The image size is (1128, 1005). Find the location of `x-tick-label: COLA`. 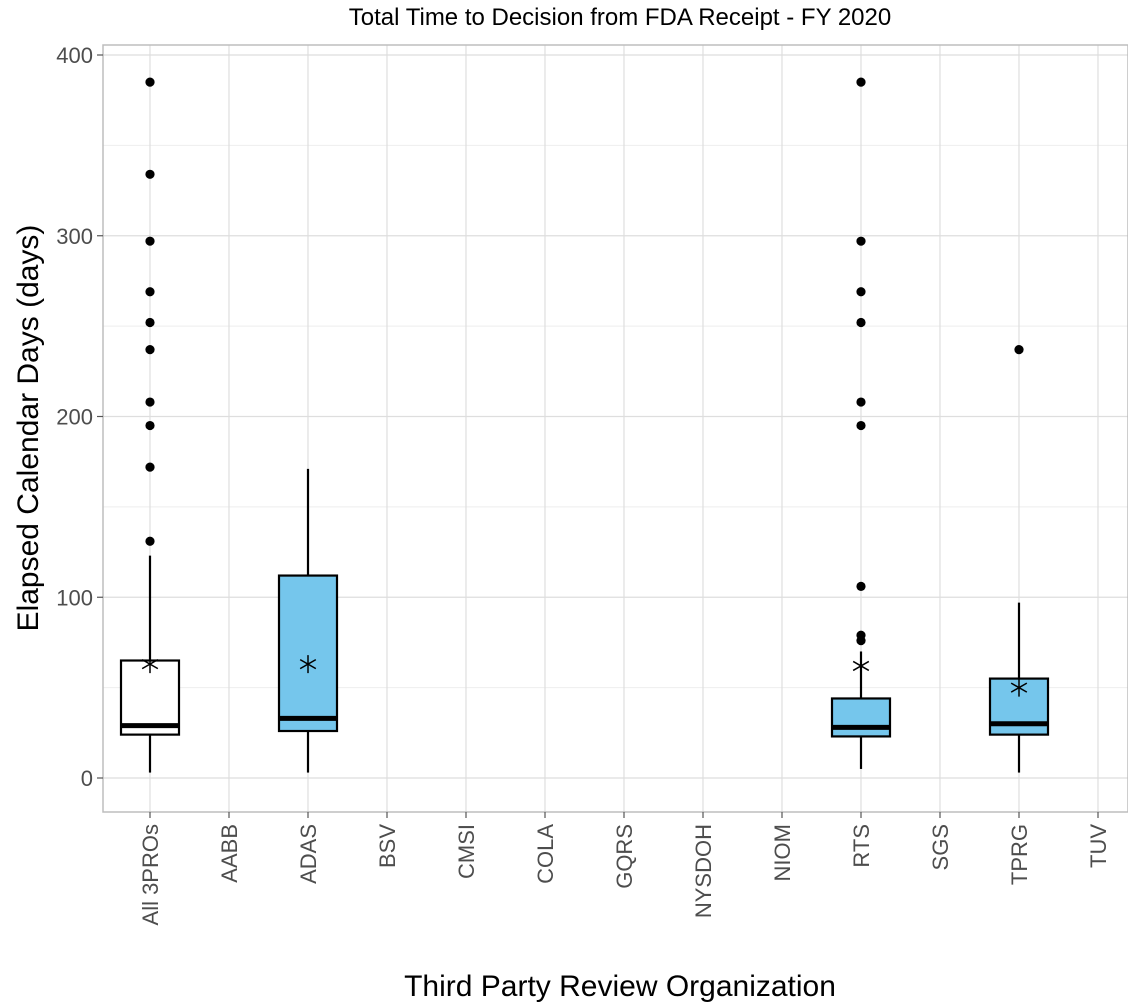

x-tick-label: COLA is located at coordinates (545, 854).